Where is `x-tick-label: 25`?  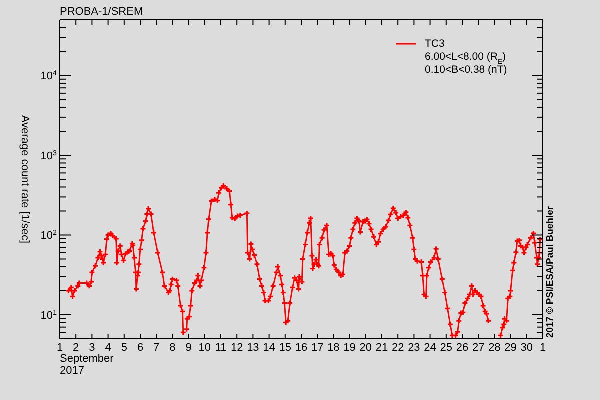 x-tick-label: 25 is located at coordinates (446, 348).